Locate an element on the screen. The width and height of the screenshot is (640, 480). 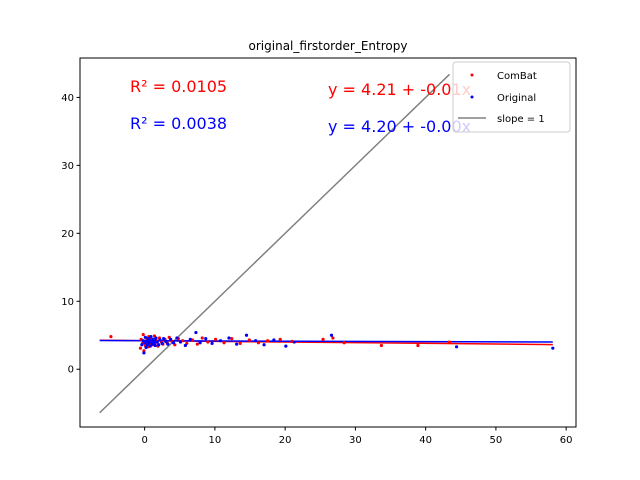
legend-label-slope: slope = 1 is located at coordinates (521, 119).